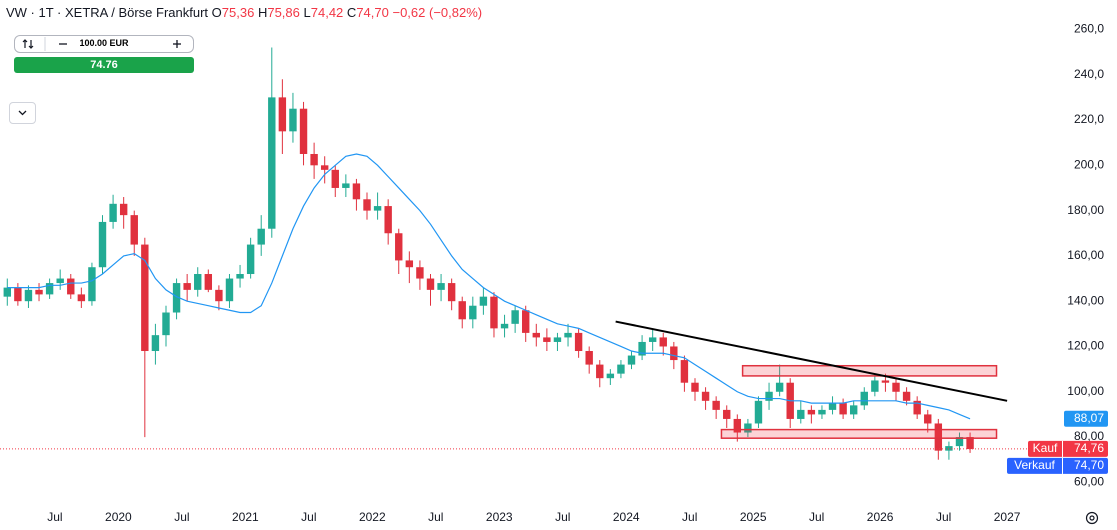  I want to click on price-badge-name: Verkauf, so click(1034, 465).